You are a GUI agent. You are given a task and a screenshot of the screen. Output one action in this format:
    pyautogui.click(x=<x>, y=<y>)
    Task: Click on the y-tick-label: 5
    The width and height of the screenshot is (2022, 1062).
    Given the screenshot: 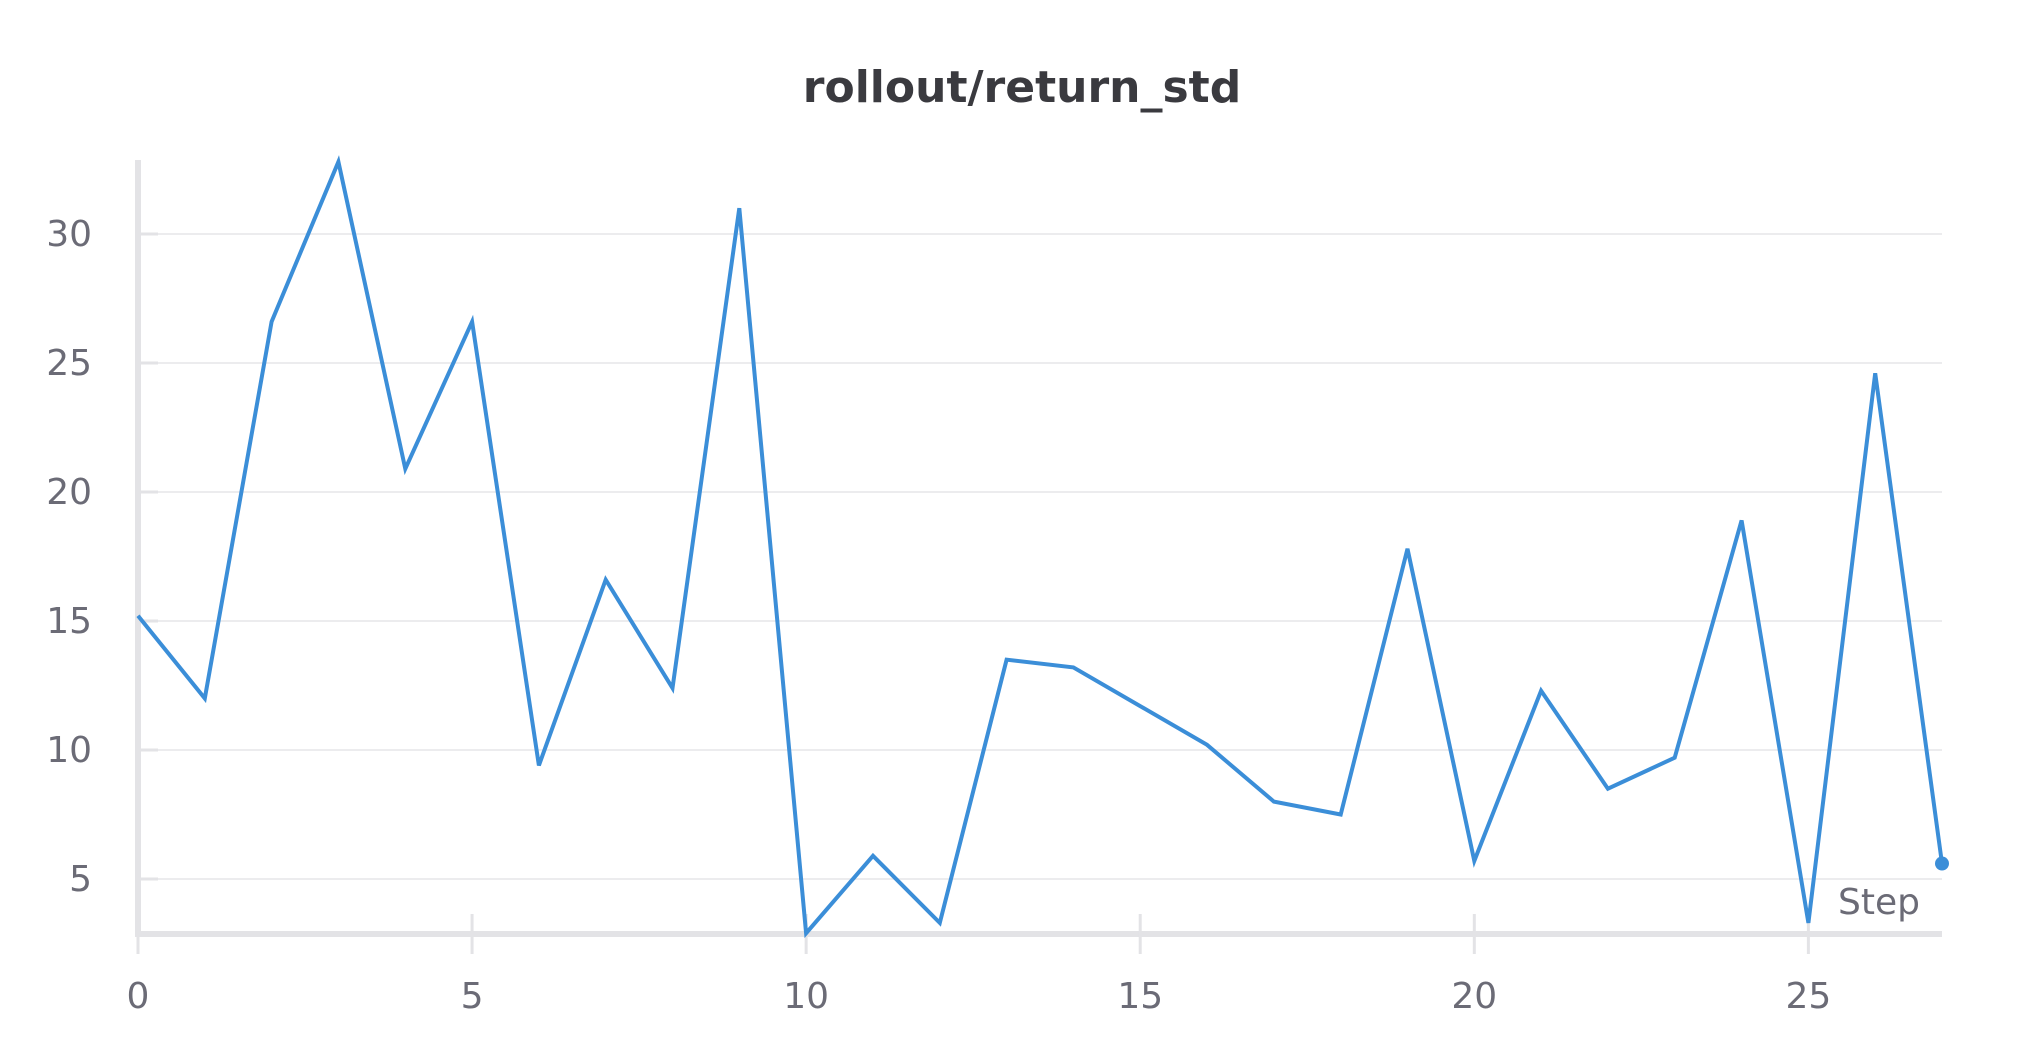 What is the action you would take?
    pyautogui.click(x=80, y=879)
    